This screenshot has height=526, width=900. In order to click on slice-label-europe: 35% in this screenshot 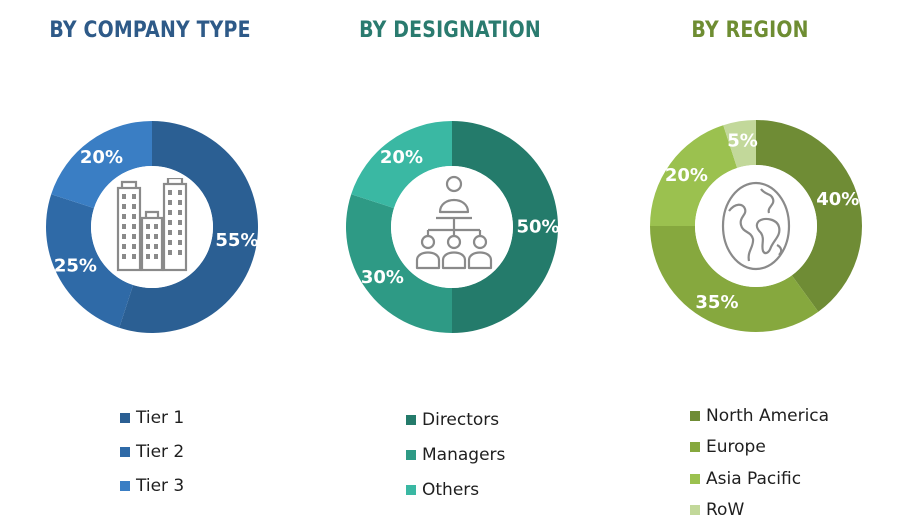, I will do `click(716, 302)`.